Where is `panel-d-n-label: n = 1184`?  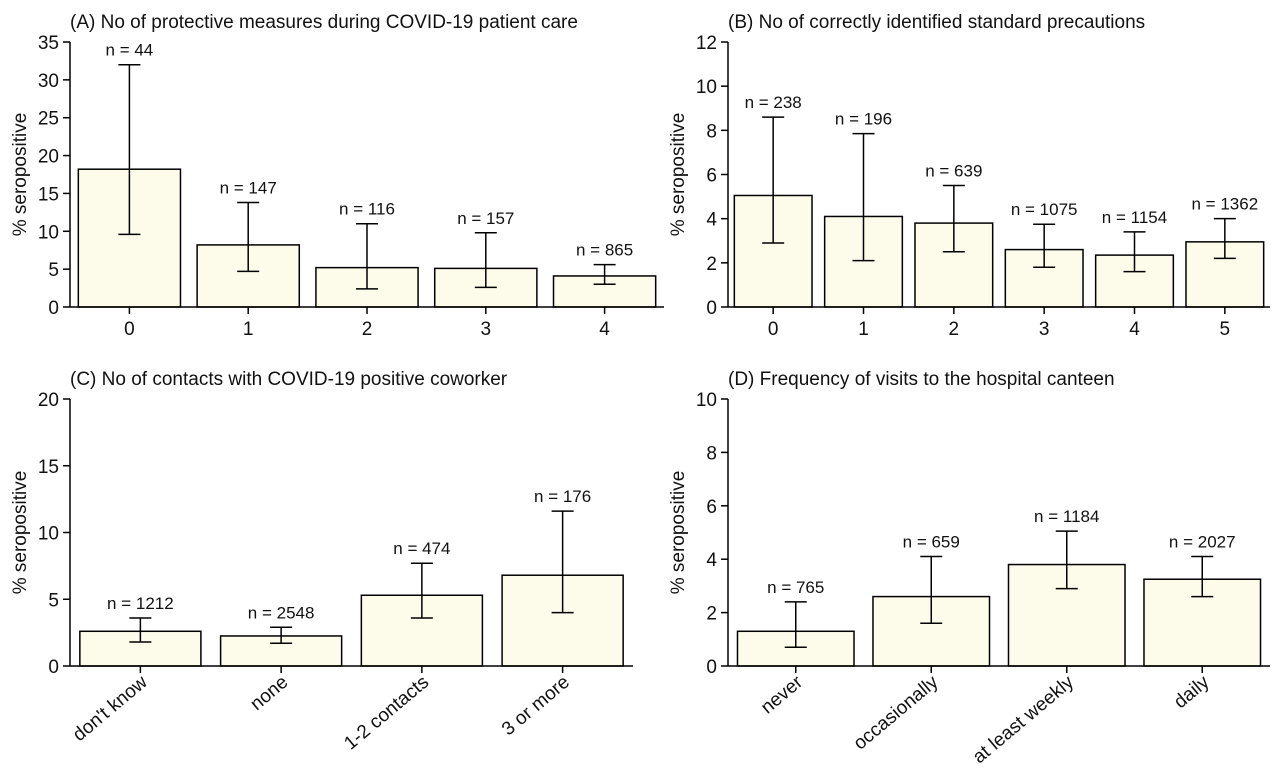 panel-d-n-label: n = 1184 is located at coordinates (1066, 516).